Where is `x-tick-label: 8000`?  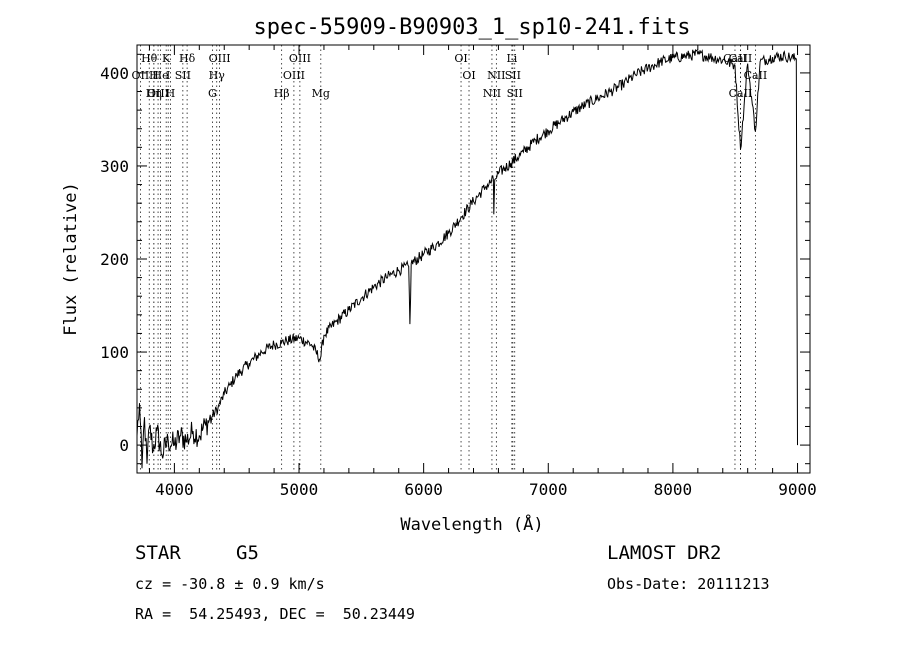 x-tick-label: 8000 is located at coordinates (673, 489).